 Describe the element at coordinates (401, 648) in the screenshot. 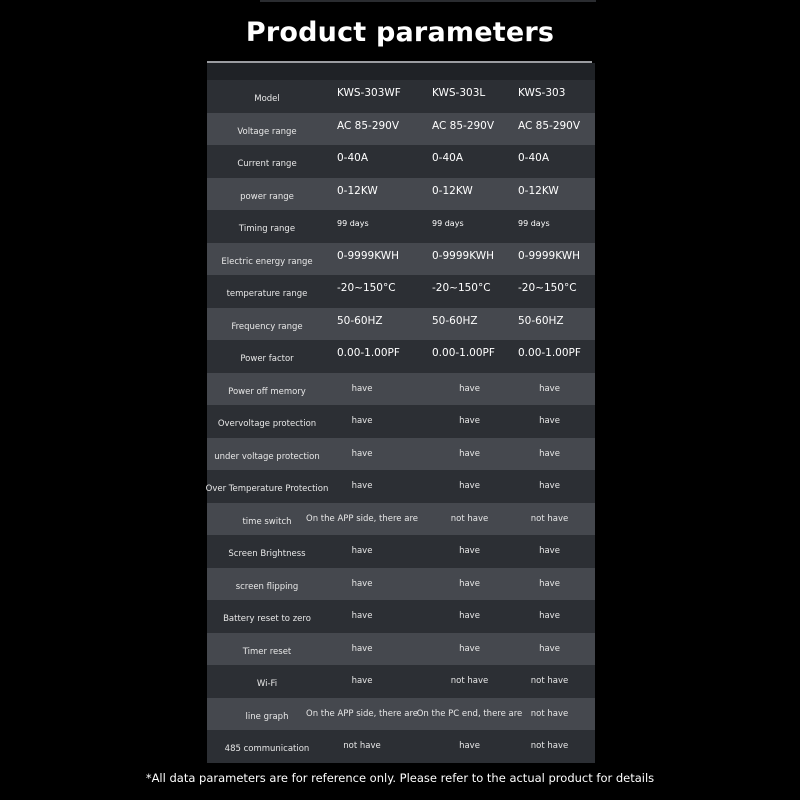

I see `table-row: Timer reset have have have` at that location.